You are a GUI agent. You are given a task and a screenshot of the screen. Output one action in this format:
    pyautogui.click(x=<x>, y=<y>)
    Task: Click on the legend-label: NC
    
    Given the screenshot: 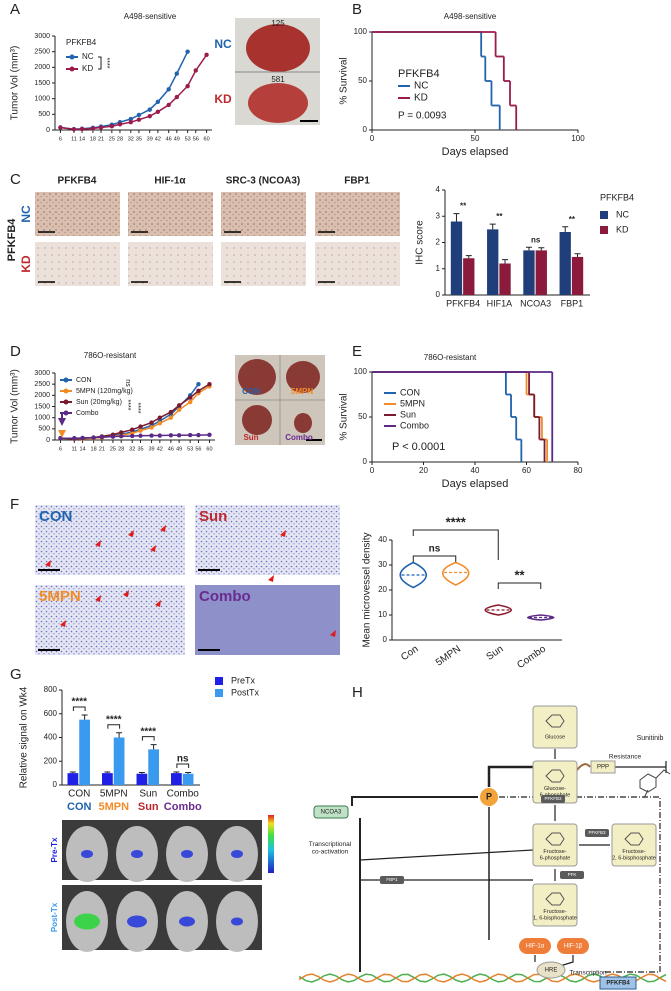 What is the action you would take?
    pyautogui.click(x=88, y=56)
    